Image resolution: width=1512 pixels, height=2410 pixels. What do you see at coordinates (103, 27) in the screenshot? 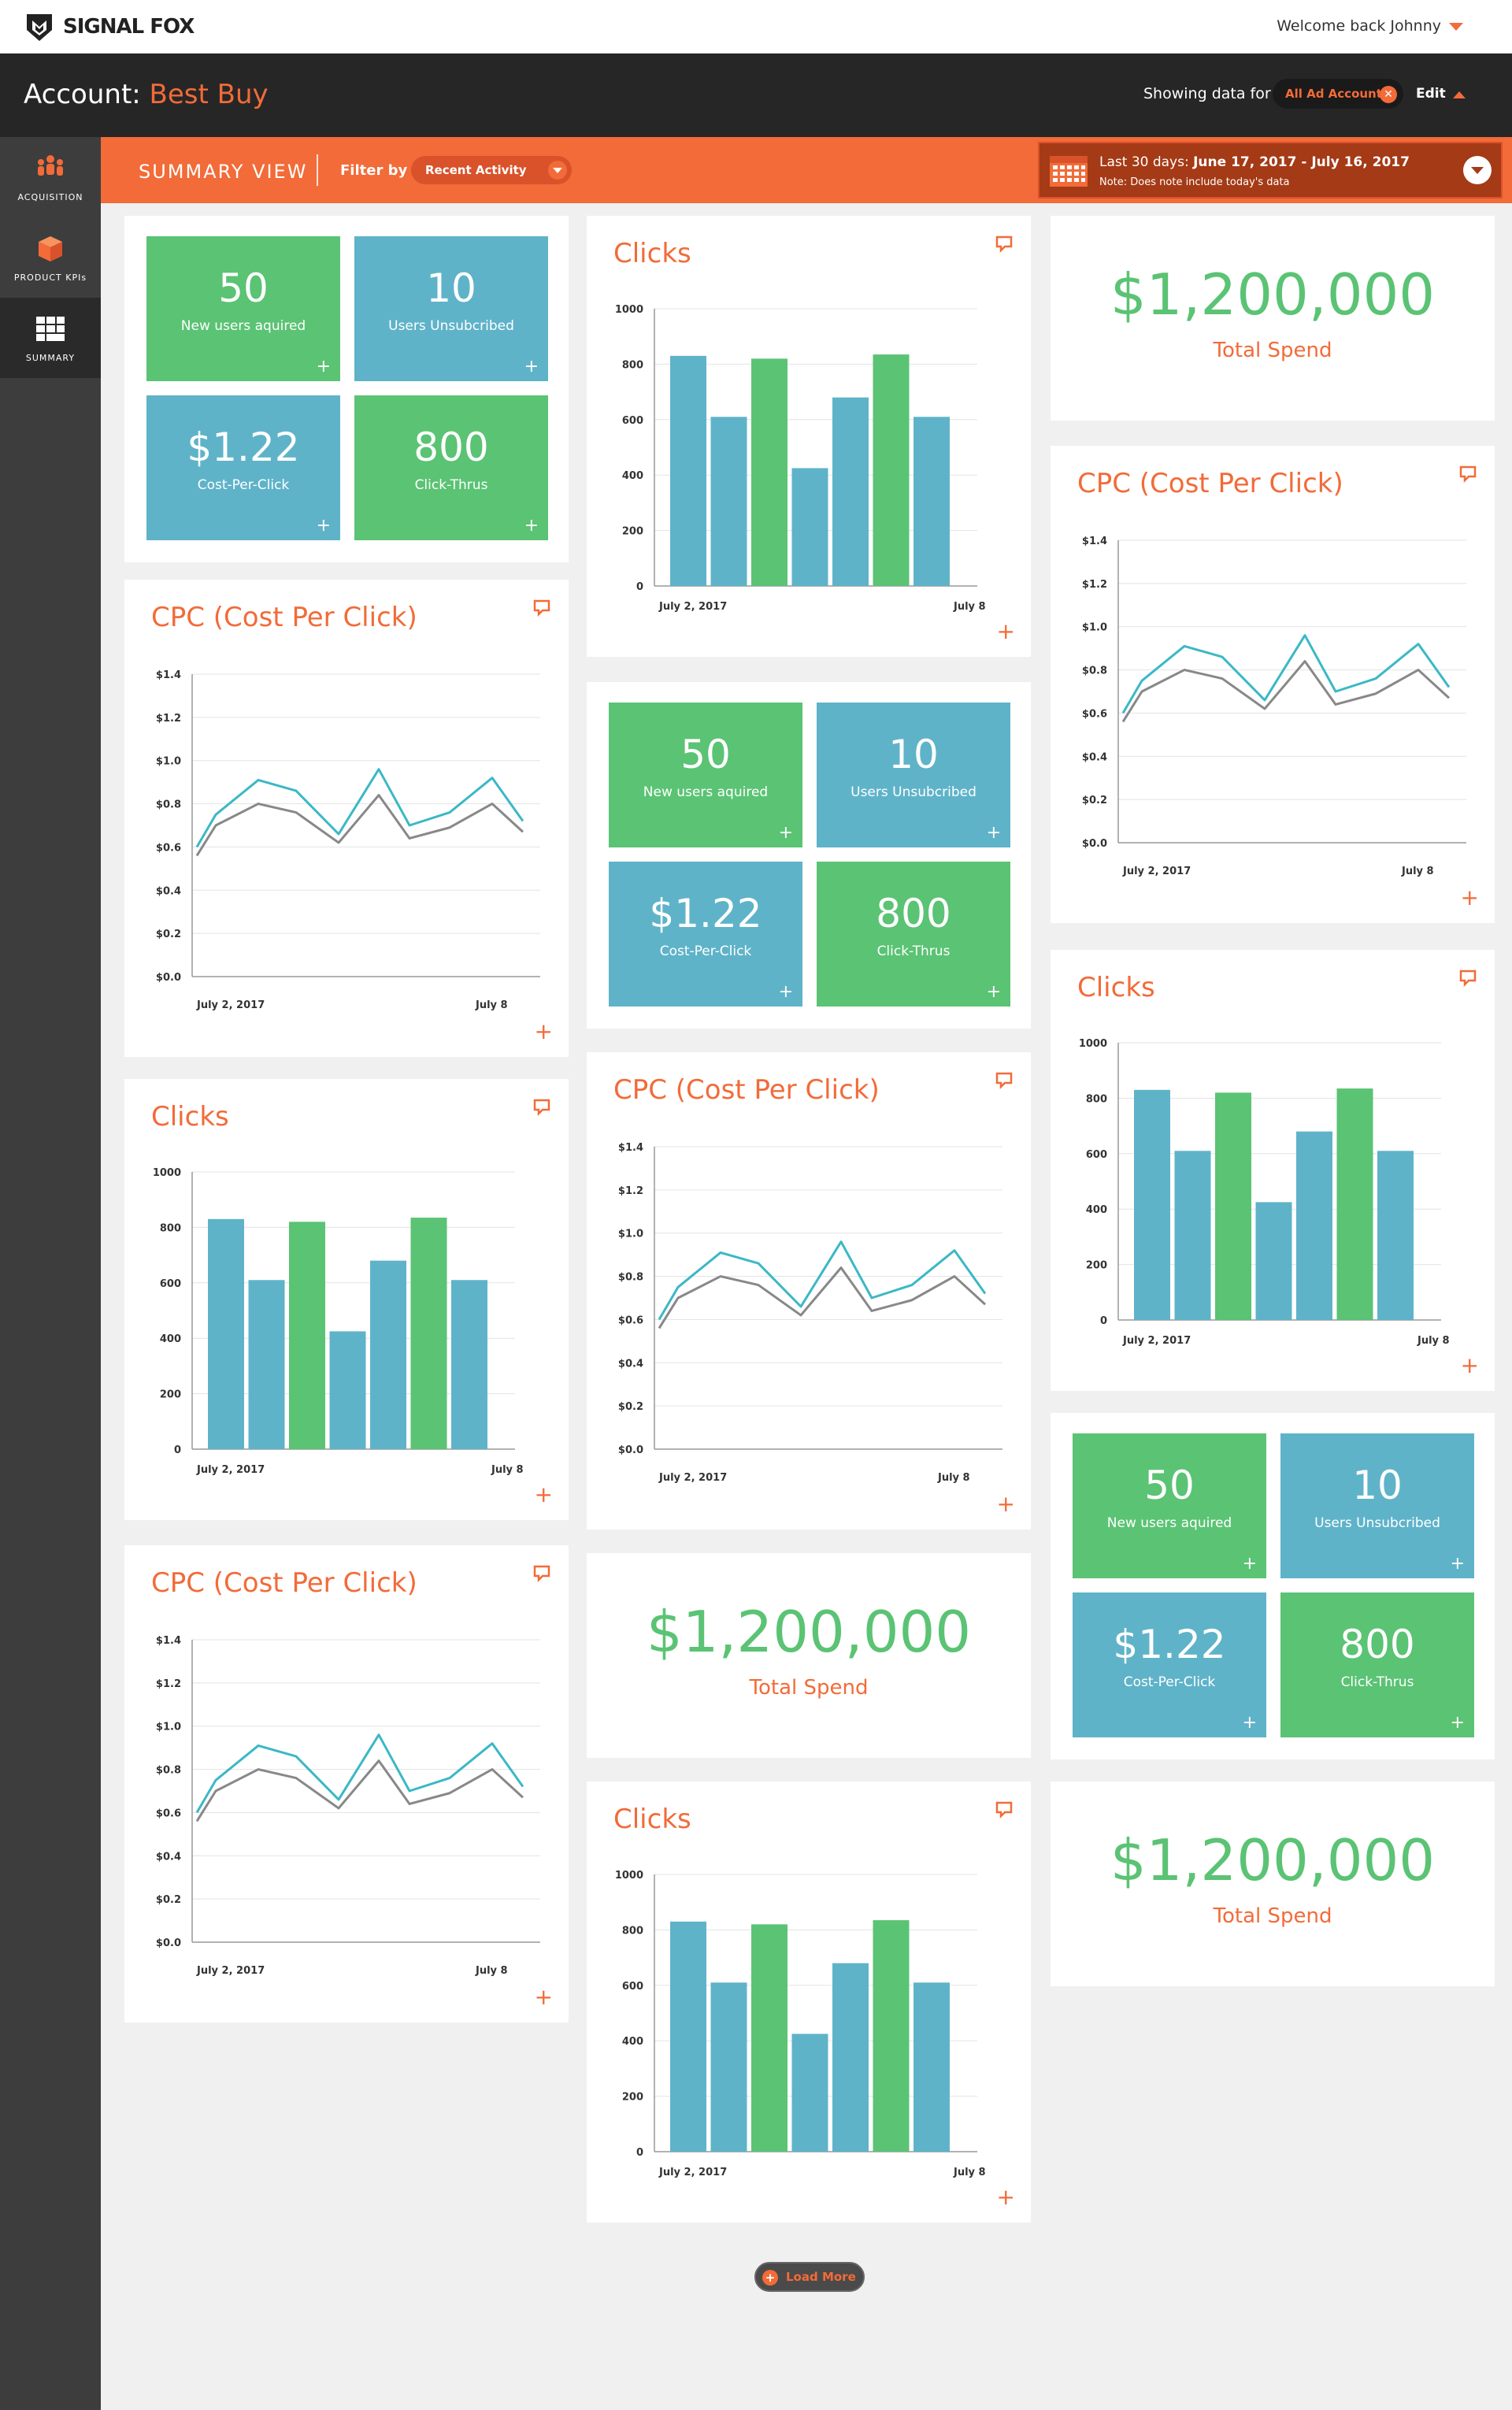
I see `brand-signal: SIGNAL` at bounding box center [103, 27].